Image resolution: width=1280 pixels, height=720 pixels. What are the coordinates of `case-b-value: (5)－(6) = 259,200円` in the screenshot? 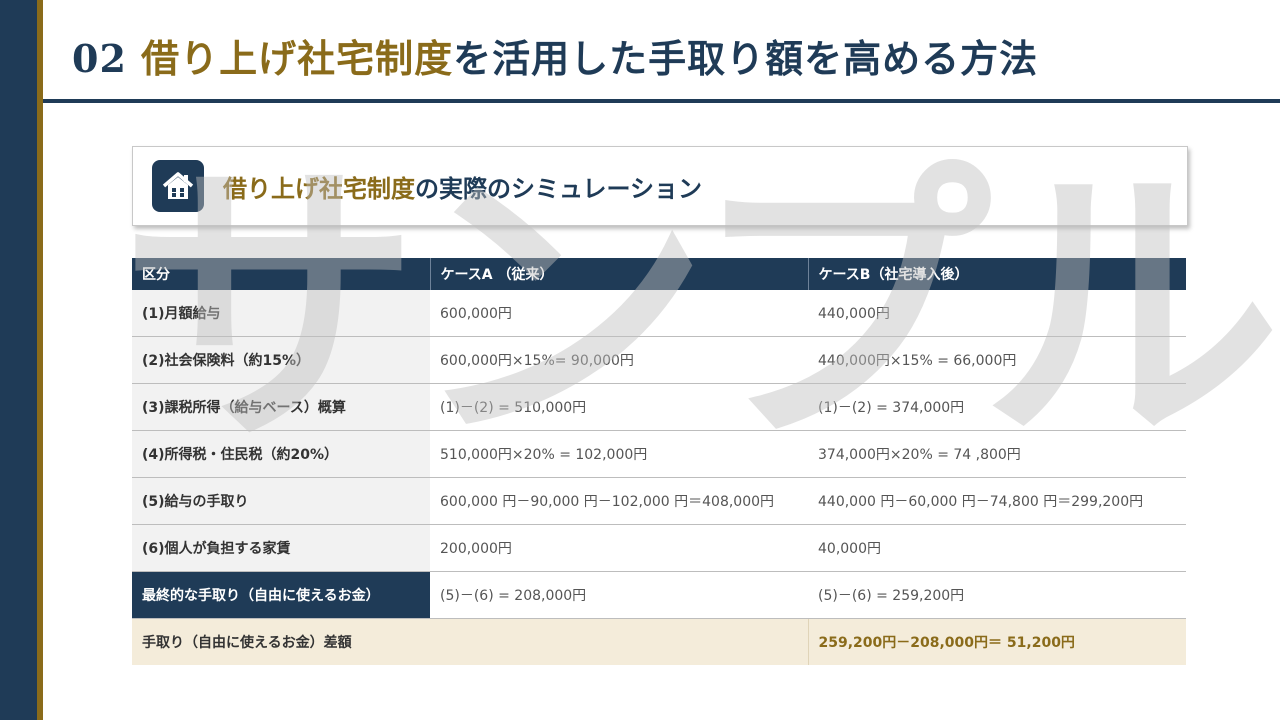 It's located at (997, 595).